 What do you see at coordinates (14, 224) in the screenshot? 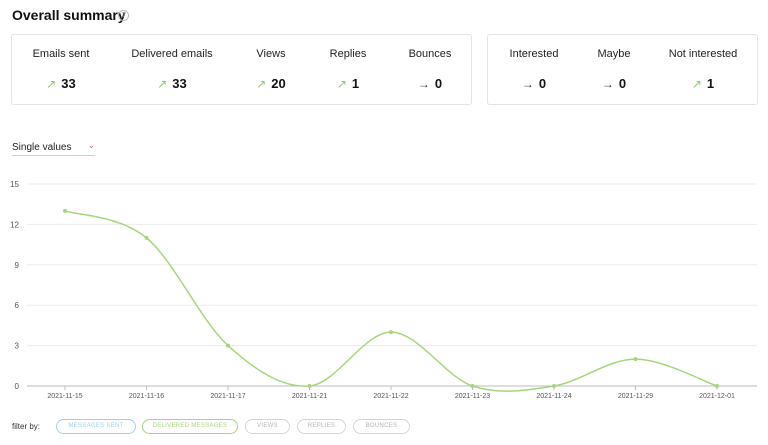
I see `y-tick-label: 12` at bounding box center [14, 224].